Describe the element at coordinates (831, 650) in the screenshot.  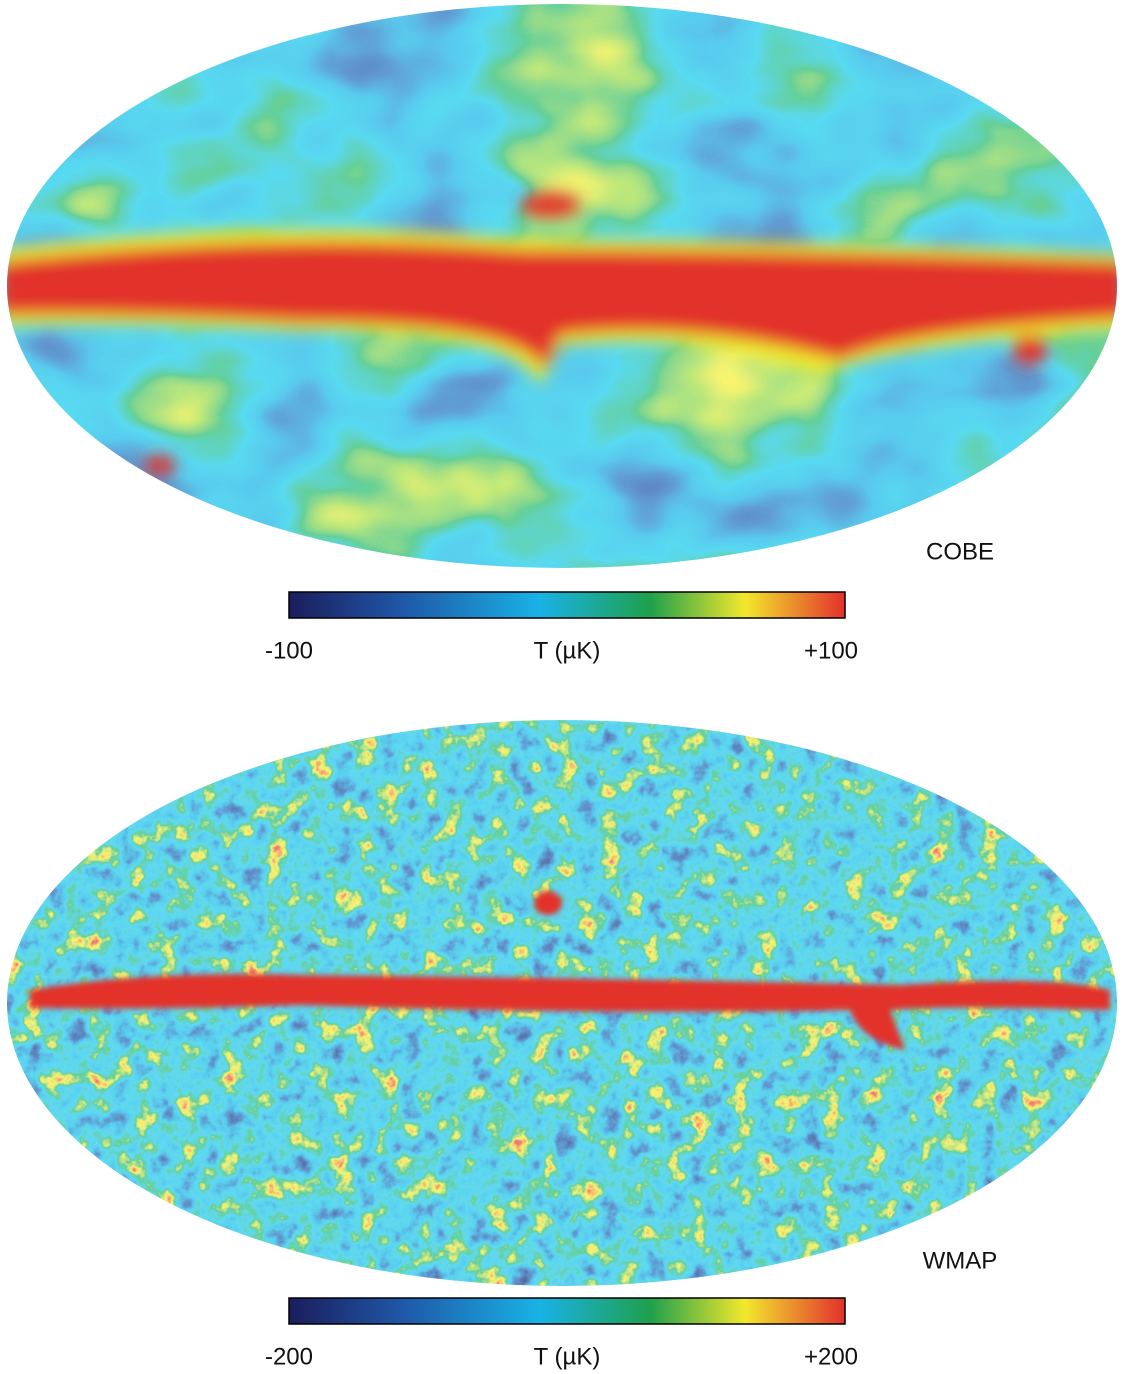
I see `colorbar-tick-label: +100` at that location.